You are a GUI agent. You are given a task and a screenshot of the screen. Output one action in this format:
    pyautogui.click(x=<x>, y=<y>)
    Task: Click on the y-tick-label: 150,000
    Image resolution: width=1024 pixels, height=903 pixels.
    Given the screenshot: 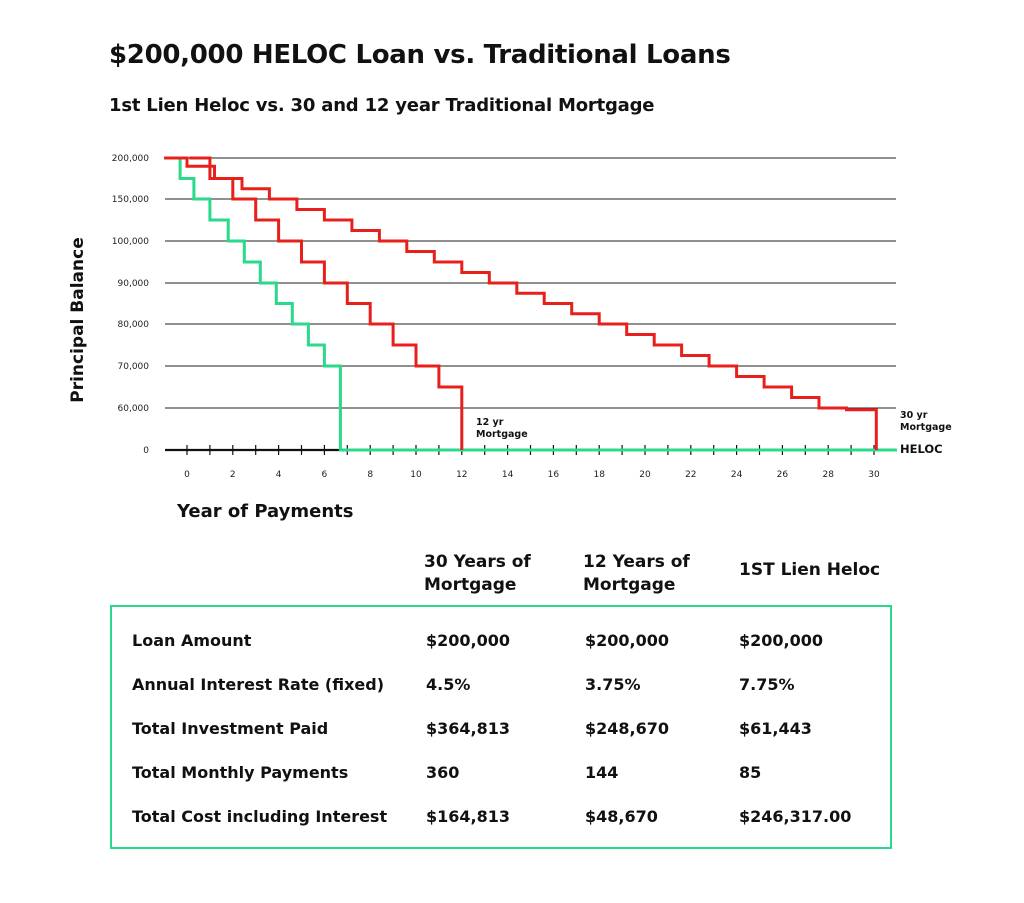 What is the action you would take?
    pyautogui.click(x=130, y=200)
    